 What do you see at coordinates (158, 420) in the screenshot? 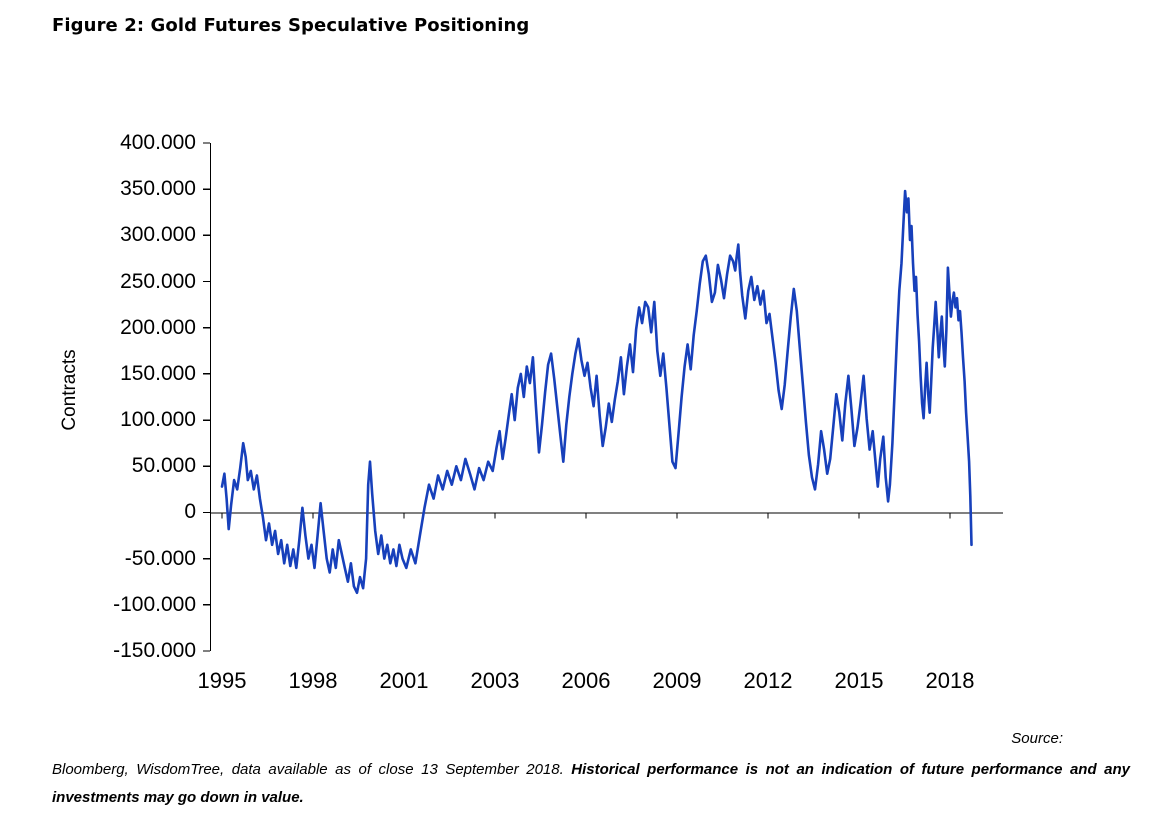
I see `y-tick-label: 100.000` at bounding box center [158, 420].